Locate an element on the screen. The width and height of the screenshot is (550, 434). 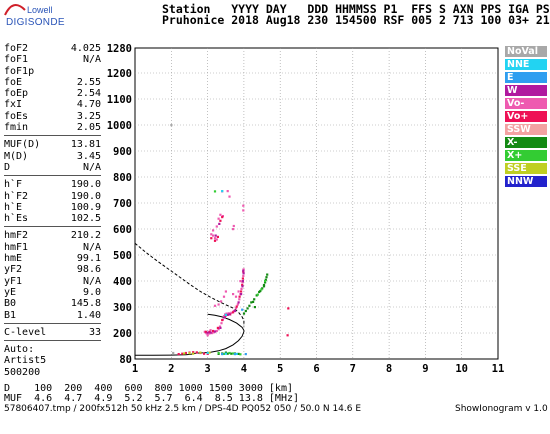
y-tick-label: 1000 is located at coordinates (119, 126).